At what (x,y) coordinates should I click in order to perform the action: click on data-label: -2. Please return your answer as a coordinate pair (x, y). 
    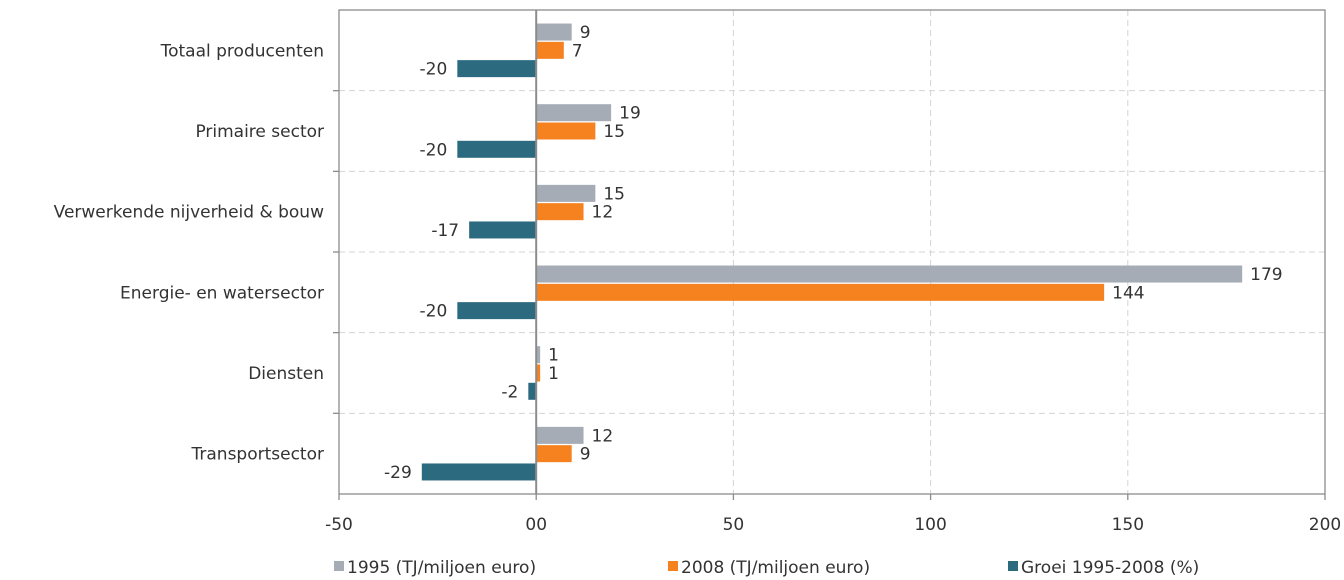
    Looking at the image, I should click on (509, 392).